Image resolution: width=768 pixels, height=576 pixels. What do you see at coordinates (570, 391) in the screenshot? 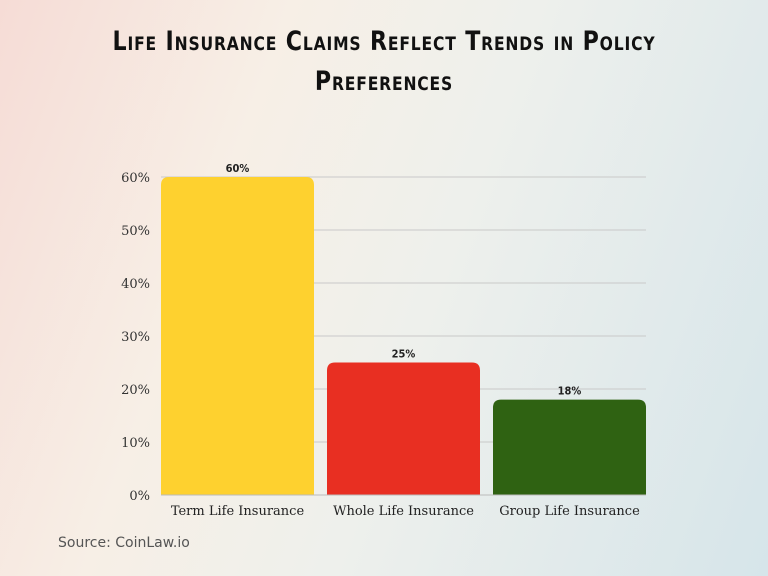
I see `data-label: 18%` at bounding box center [570, 391].